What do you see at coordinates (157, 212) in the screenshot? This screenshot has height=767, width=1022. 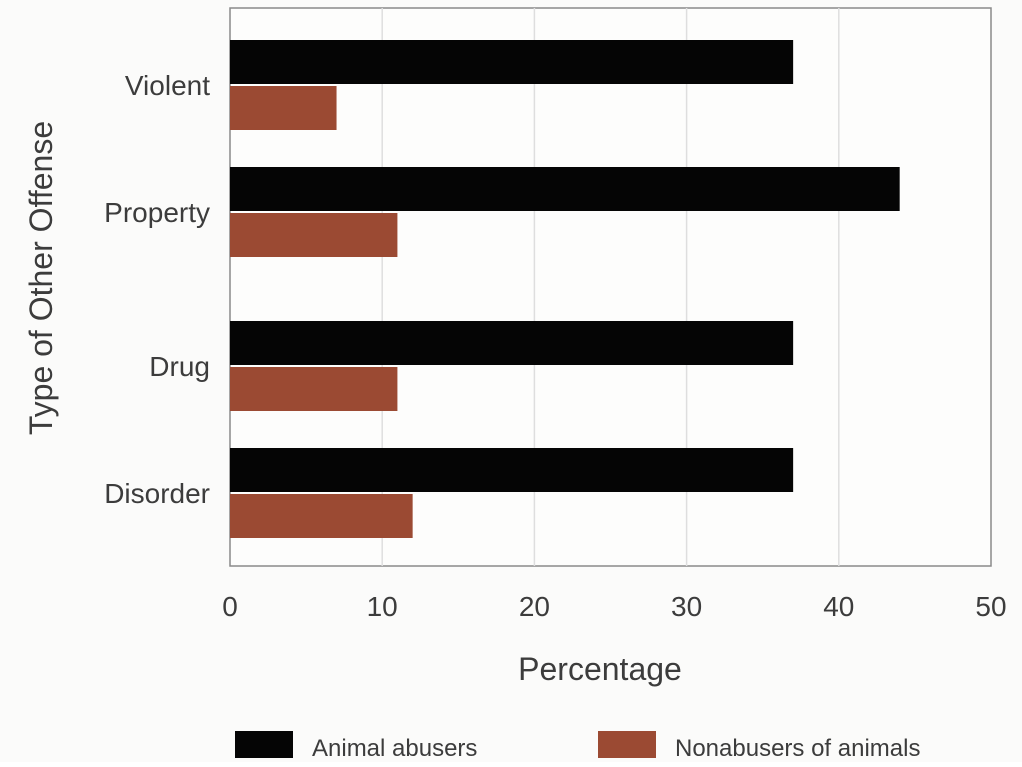 I see `category-label: Property` at bounding box center [157, 212].